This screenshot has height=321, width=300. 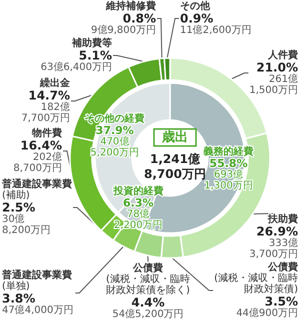 What do you see at coordinates (46, 133) in the screenshot?
I see `slice-label: 物件費` at bounding box center [46, 133].